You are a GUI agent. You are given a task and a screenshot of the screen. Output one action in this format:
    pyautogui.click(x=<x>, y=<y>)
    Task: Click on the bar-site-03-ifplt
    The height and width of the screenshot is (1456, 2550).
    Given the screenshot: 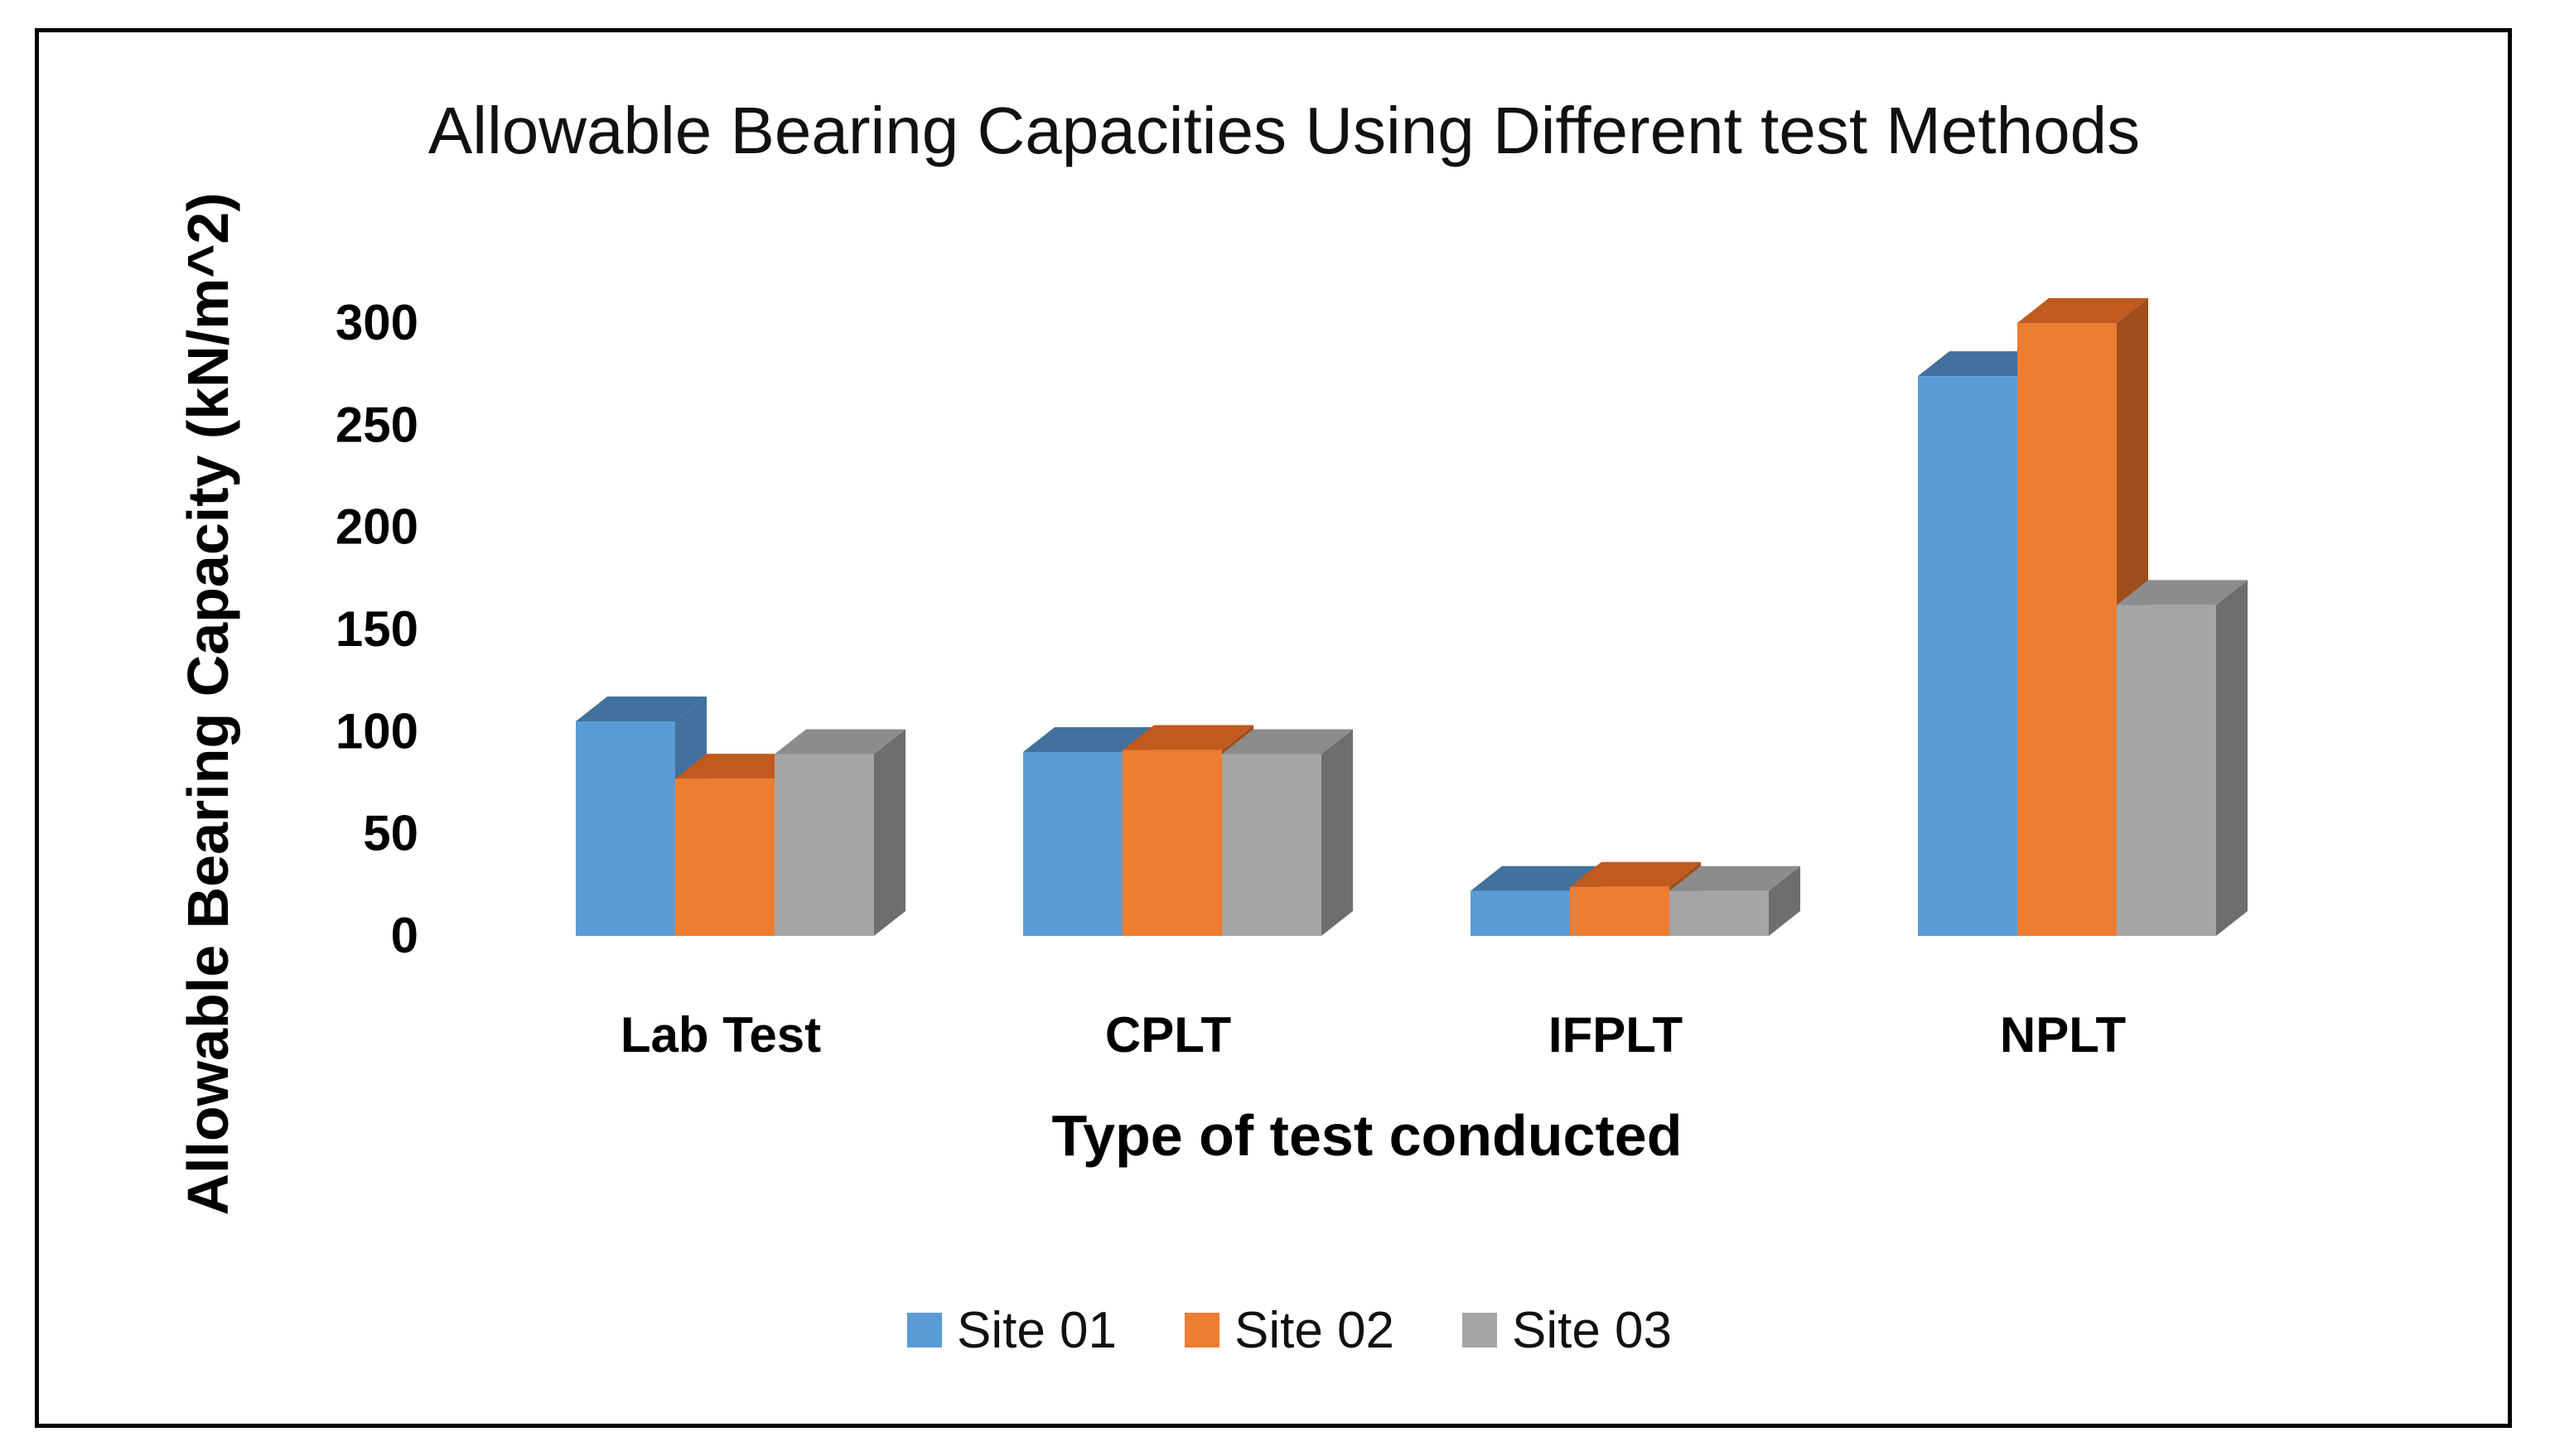 What is the action you would take?
    pyautogui.click(x=1734, y=900)
    